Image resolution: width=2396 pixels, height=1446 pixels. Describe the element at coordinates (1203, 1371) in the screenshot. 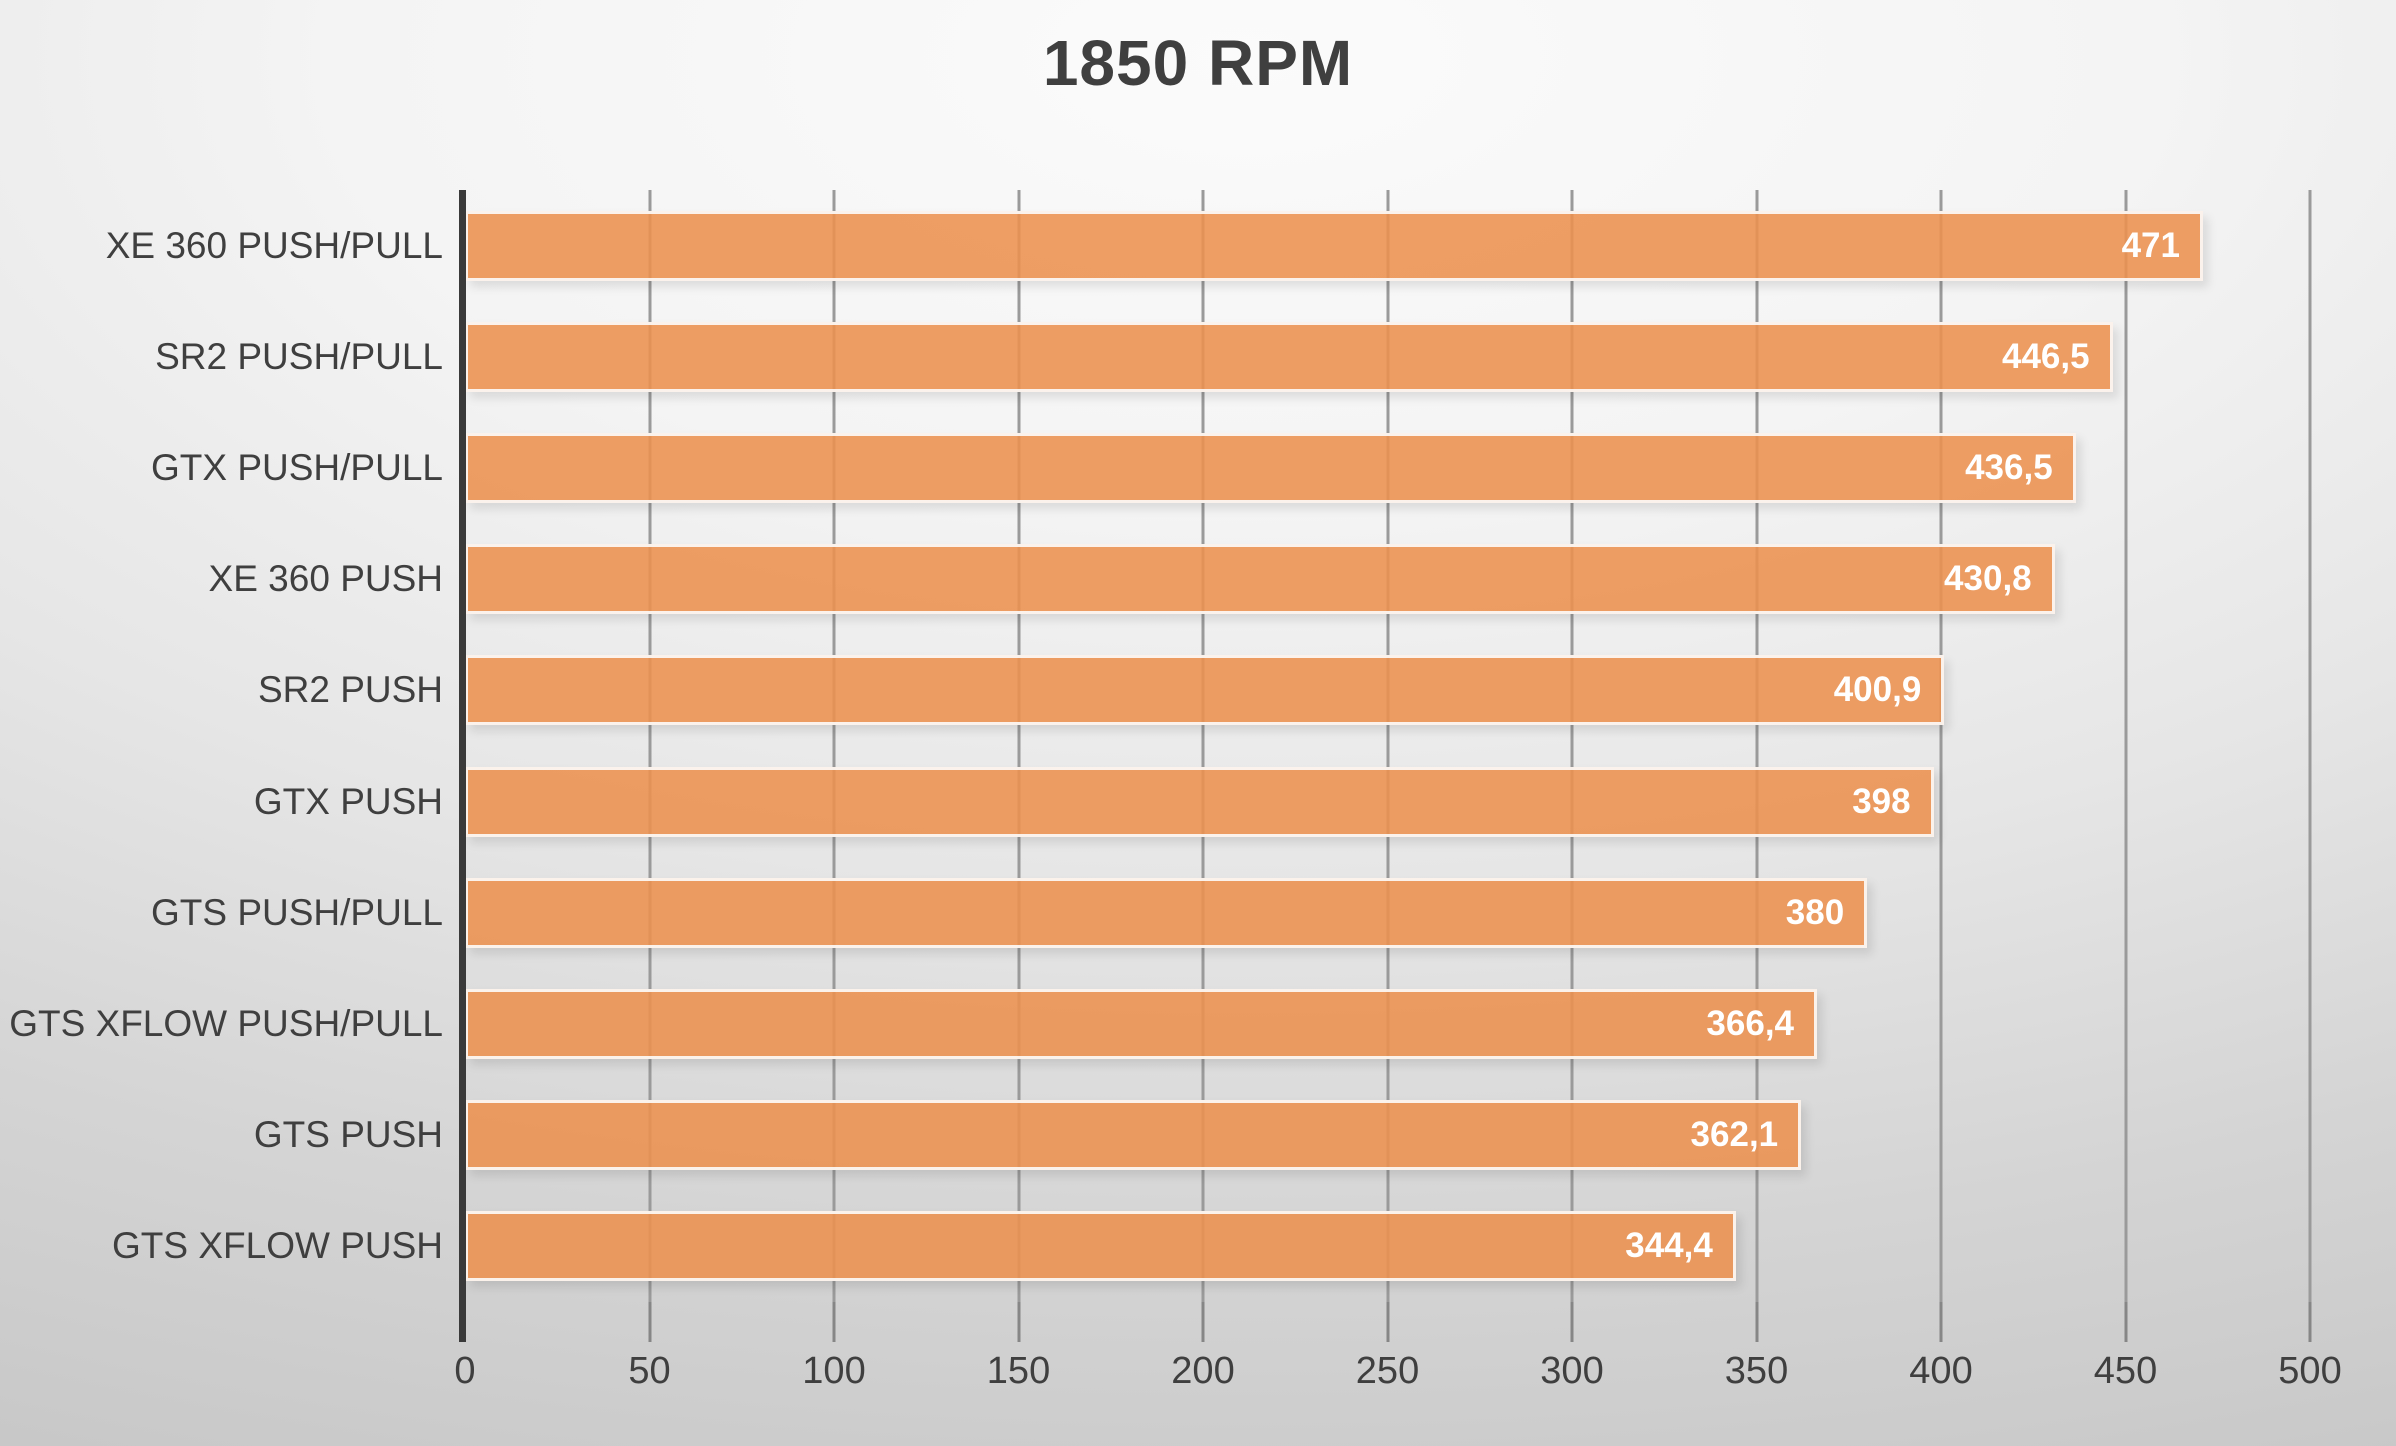

I see `x-tick-label: 200` at that location.